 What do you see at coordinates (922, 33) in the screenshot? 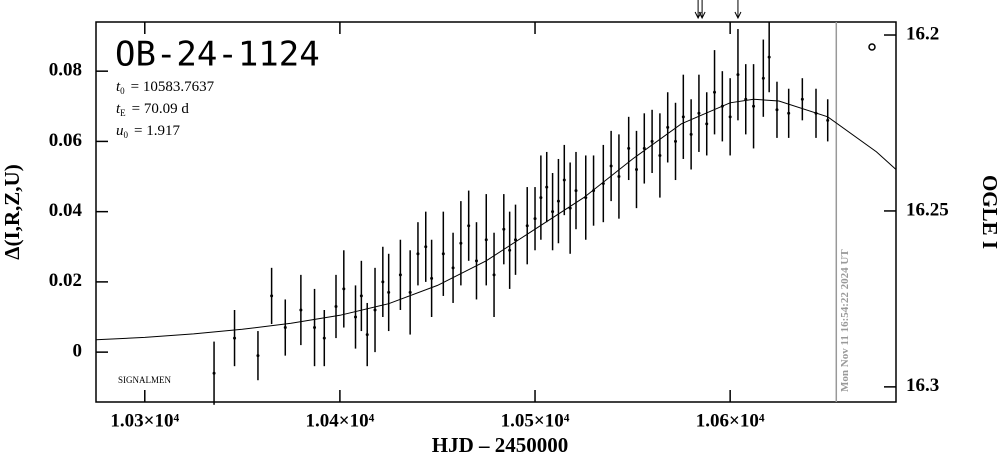
I see `y2-tick-label: 16.2` at bounding box center [922, 33].